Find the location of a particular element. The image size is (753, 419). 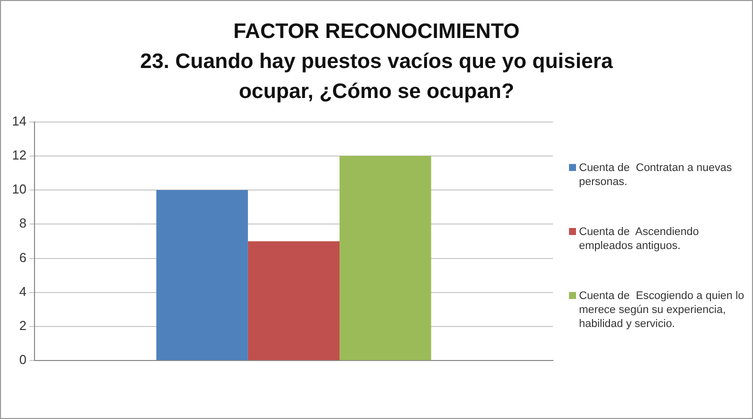

legend-label: Cuenta de Escogiendo a quien lo merece según su experiencia, habilidad y servicio. is located at coordinates (662, 310).